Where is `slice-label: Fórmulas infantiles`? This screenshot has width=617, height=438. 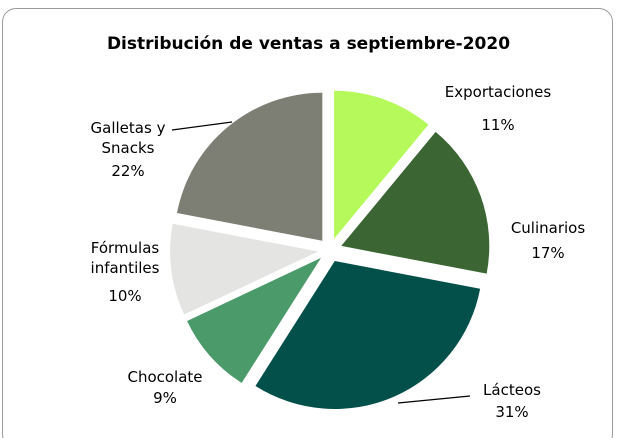 slice-label: Fórmulas infantiles is located at coordinates (125, 258).